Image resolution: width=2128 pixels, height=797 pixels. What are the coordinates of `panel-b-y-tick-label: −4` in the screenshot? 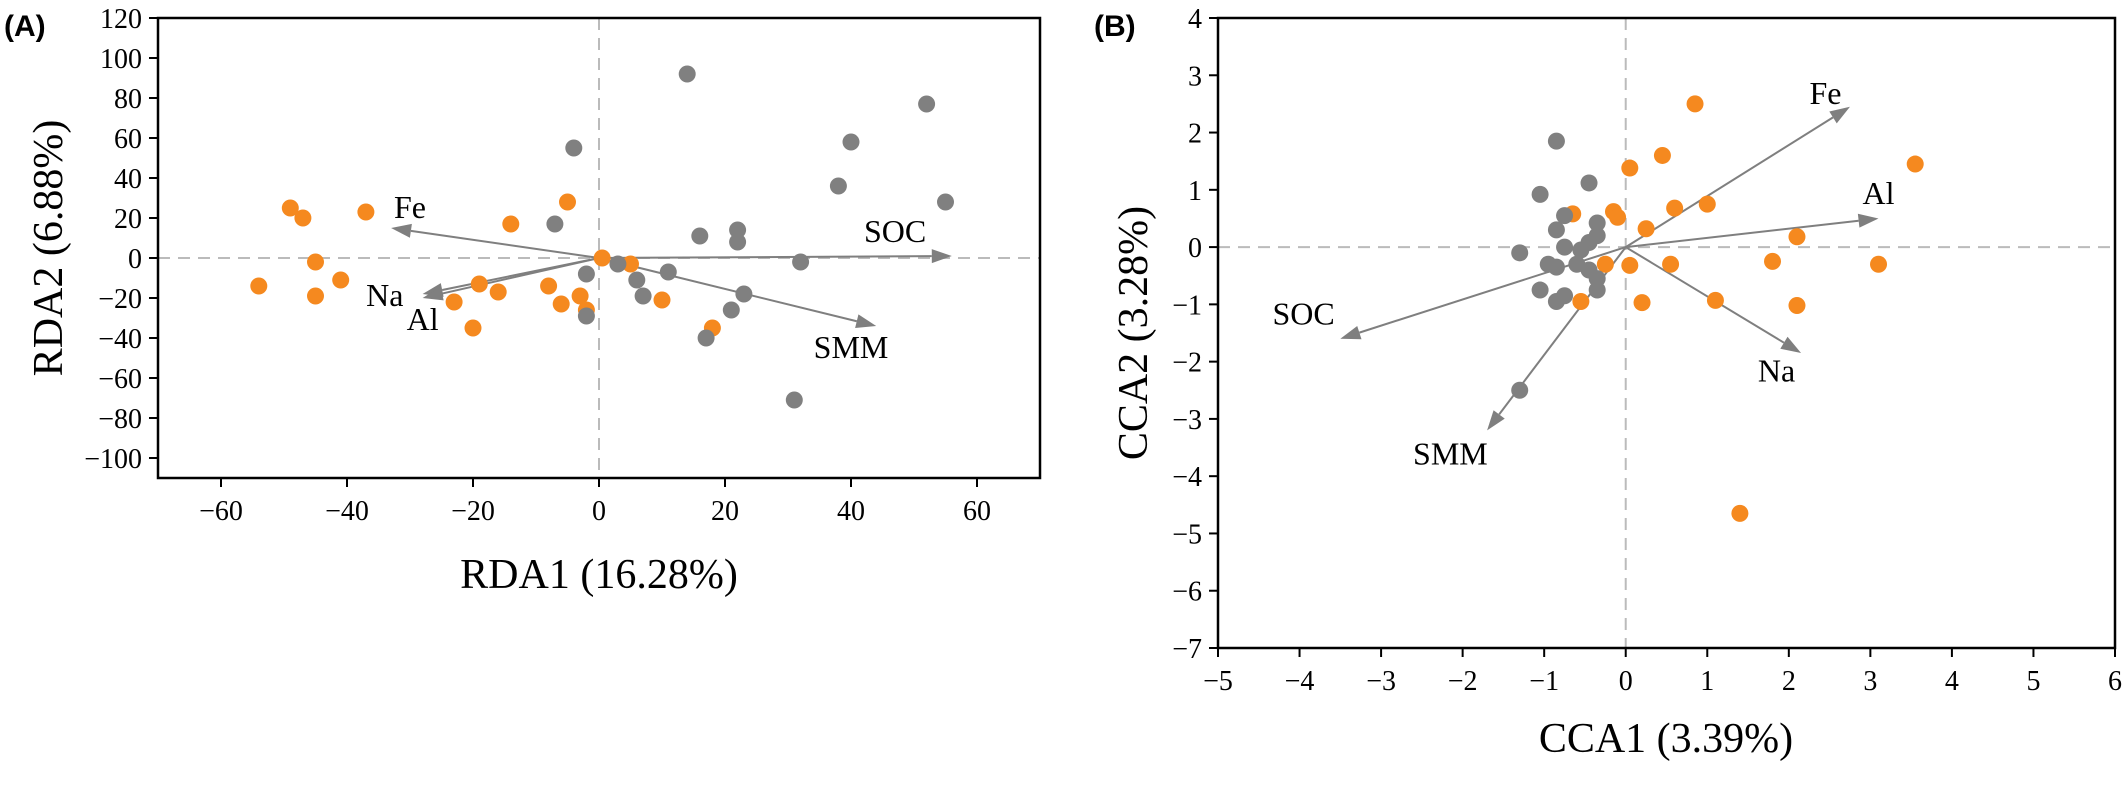 It's located at (1187, 477).